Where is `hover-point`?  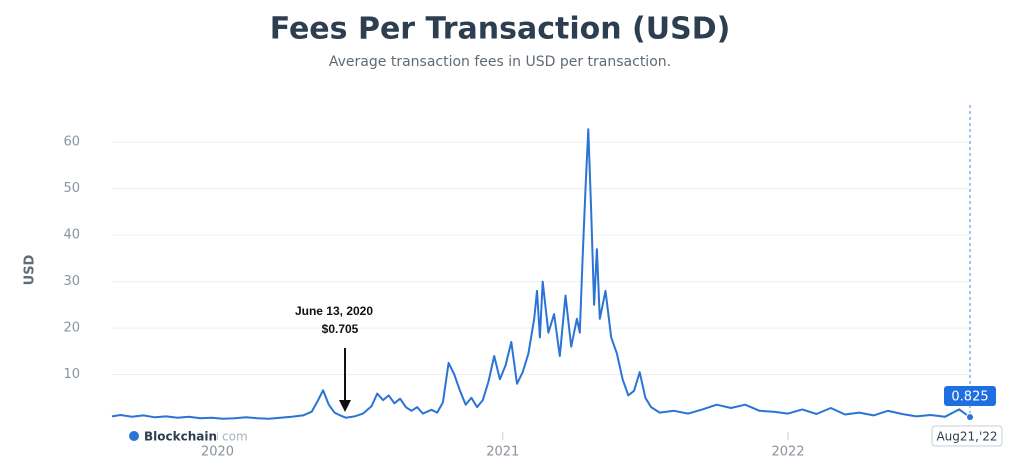
hover-point is located at coordinates (970, 417).